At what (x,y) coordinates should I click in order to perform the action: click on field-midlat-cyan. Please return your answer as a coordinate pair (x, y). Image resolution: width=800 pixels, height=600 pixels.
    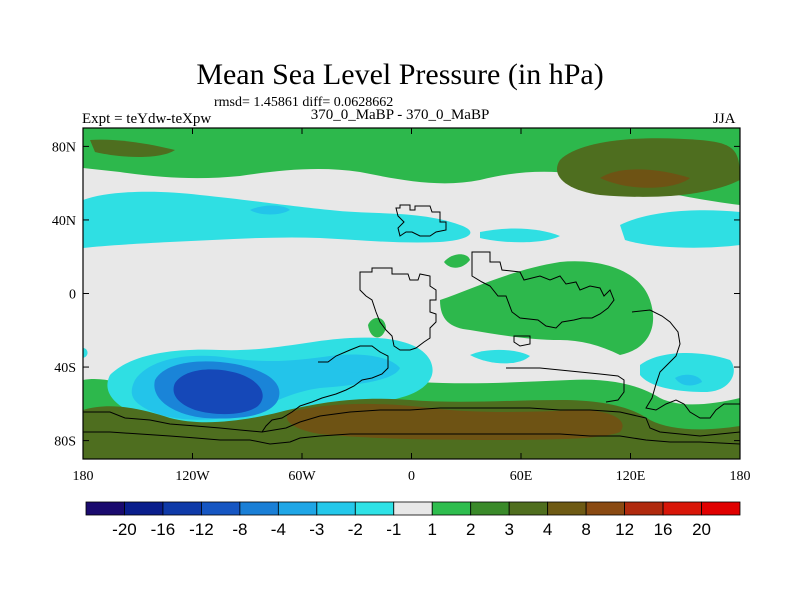
    Looking at the image, I should click on (520, 235).